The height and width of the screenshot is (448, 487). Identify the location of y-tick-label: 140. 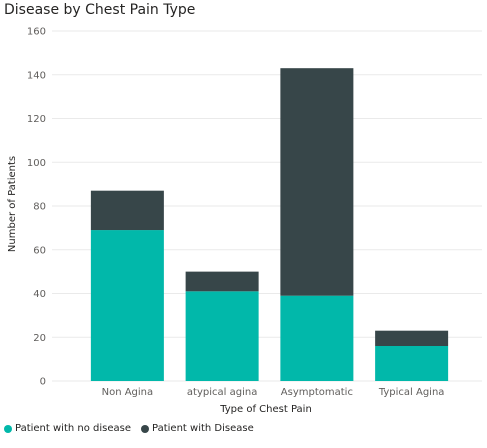
(36, 75).